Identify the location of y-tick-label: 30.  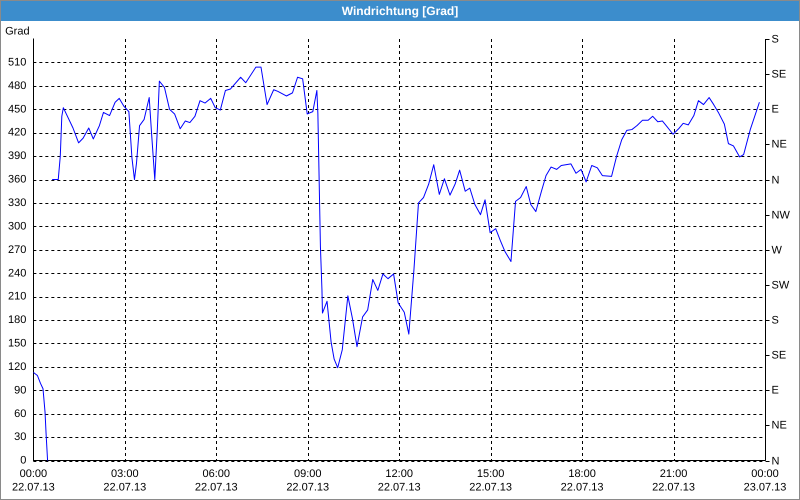
(20, 437).